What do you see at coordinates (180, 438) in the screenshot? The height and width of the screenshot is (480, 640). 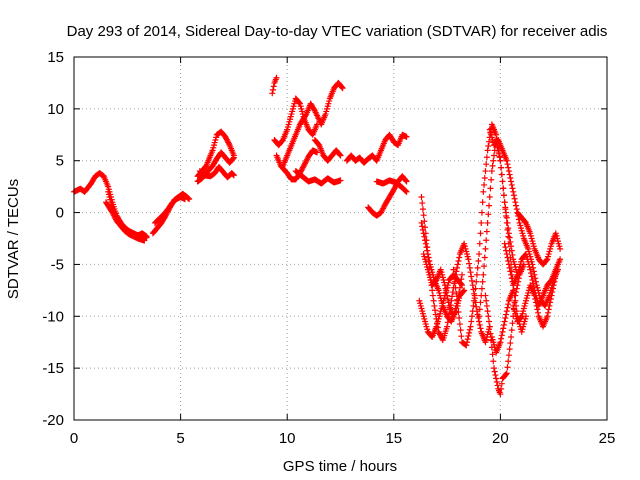 I see `x-tick-label: 5` at bounding box center [180, 438].